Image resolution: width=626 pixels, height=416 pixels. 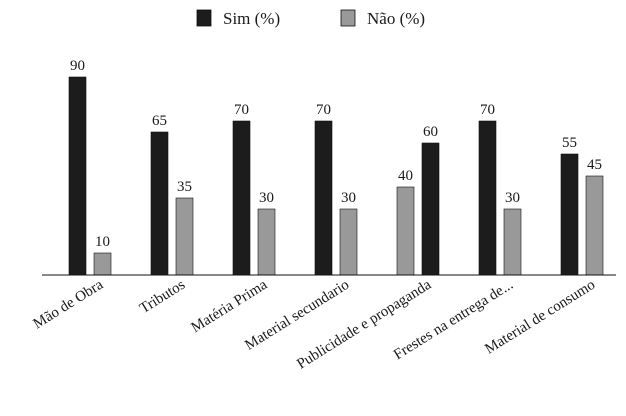 I want to click on legend-label-sim: Sim (%), so click(x=251, y=18).